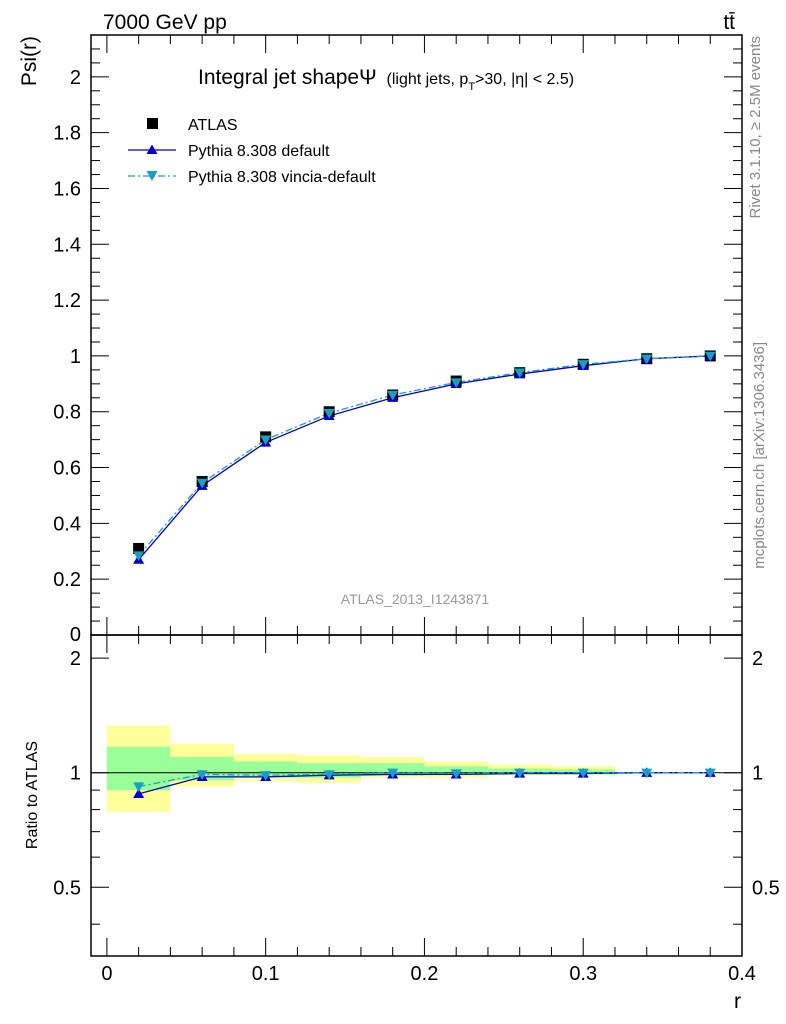 Image resolution: width=786 pixels, height=1024 pixels. What do you see at coordinates (757, 774) in the screenshot?
I see `ratio-y-tick-label-right: 1` at bounding box center [757, 774].